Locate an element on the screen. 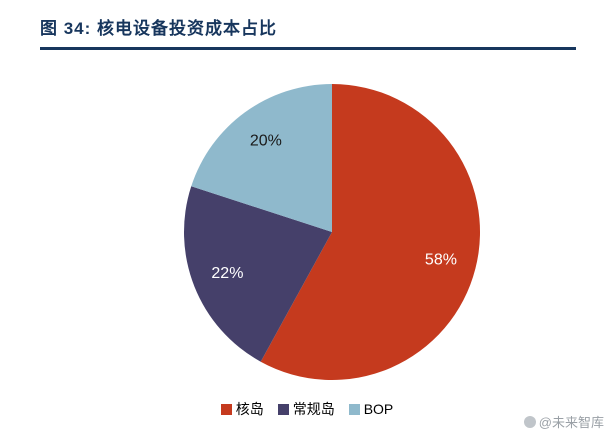 This screenshot has height=439, width=614. watermark: @未来智库 is located at coordinates (563, 421).